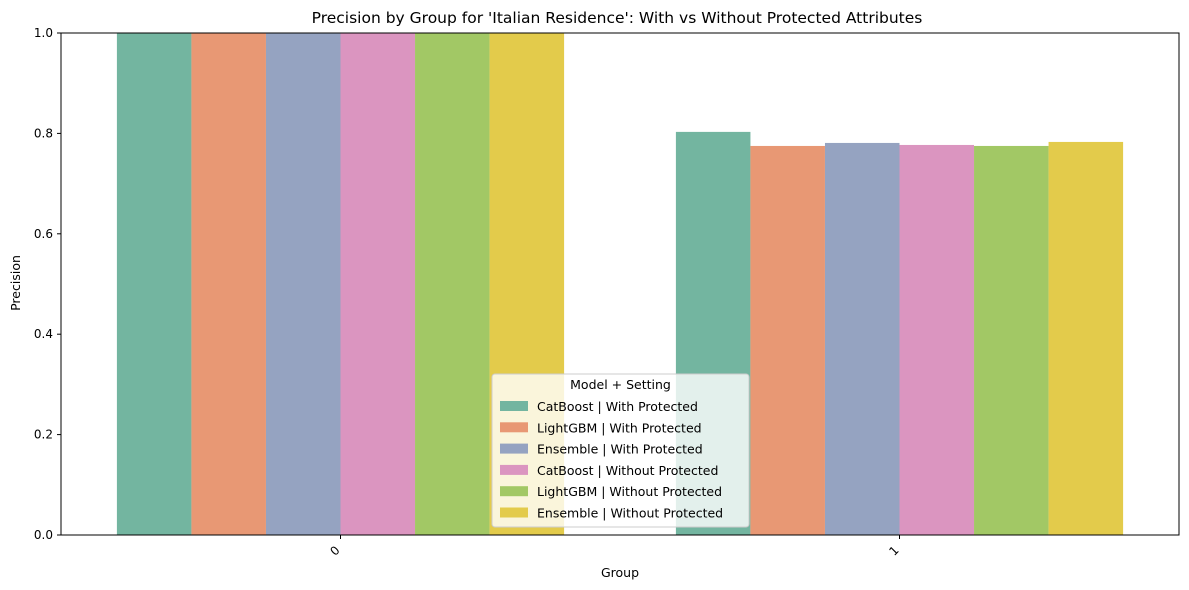 The width and height of the screenshot is (1189, 590). What do you see at coordinates (43, 133) in the screenshot?
I see `y-tick-label-4: 0.8` at bounding box center [43, 133].